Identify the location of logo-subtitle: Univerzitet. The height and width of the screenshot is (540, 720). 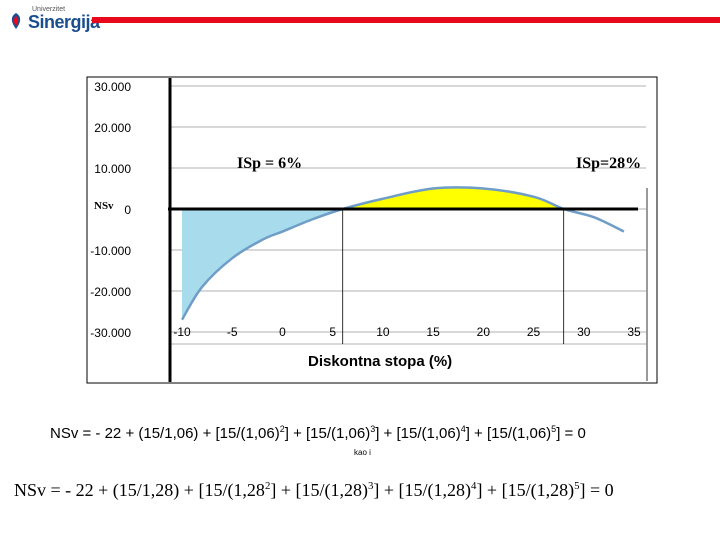
(49, 9).